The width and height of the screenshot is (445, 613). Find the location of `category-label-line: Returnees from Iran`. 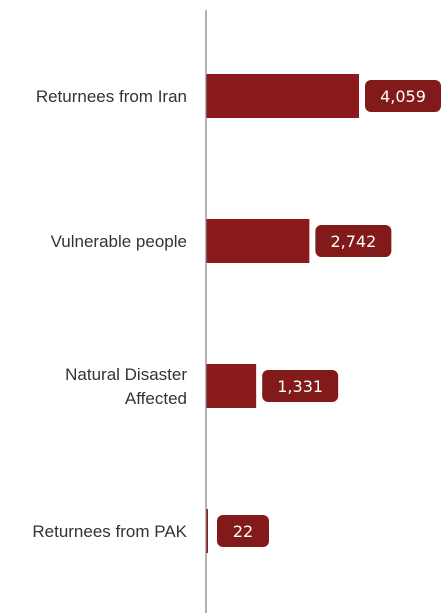

category-label-line: Returnees from Iran is located at coordinates (111, 96).